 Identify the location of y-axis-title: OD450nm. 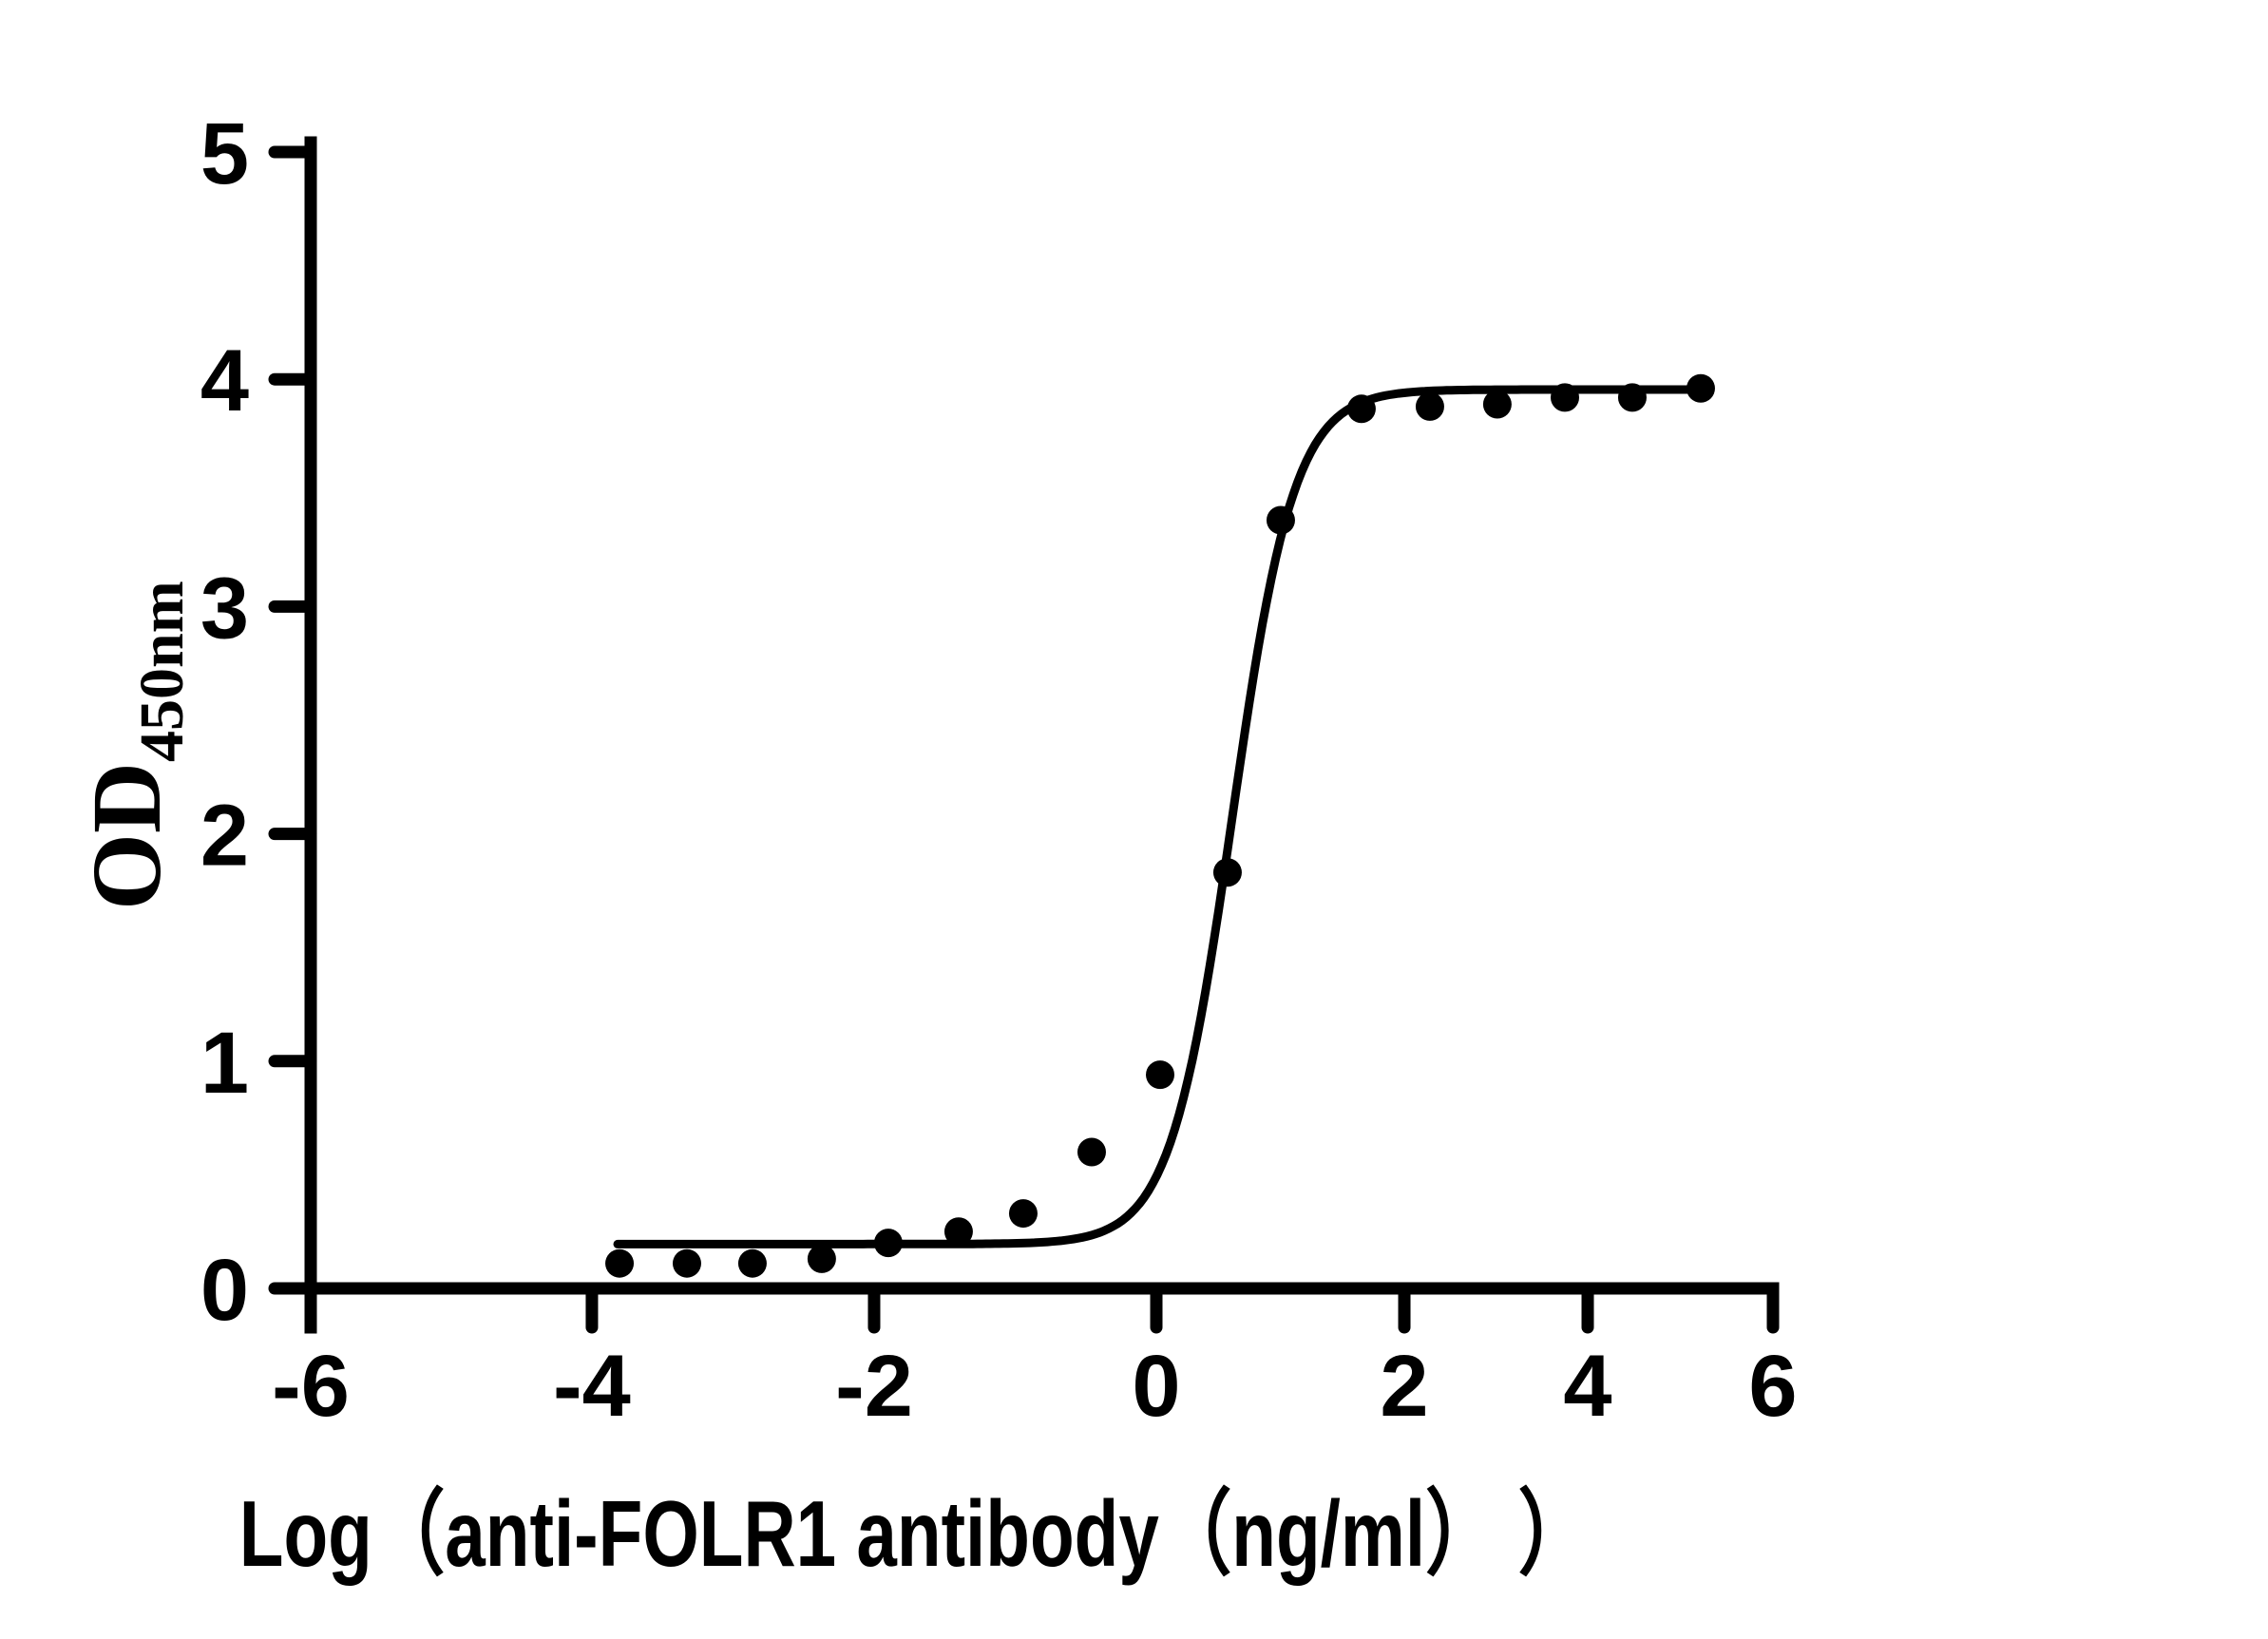
(134, 745).